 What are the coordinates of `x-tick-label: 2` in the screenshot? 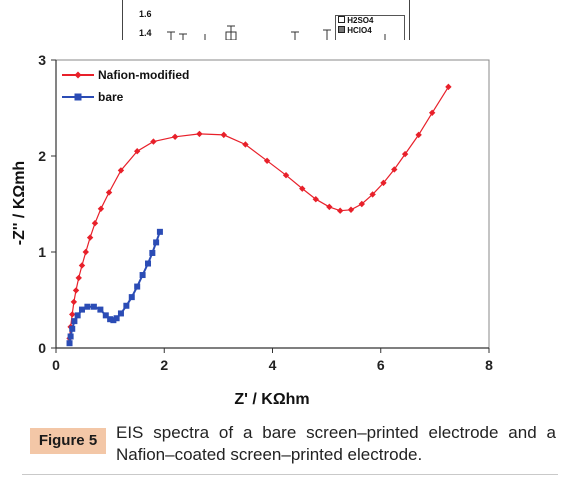 It's located at (164, 365).